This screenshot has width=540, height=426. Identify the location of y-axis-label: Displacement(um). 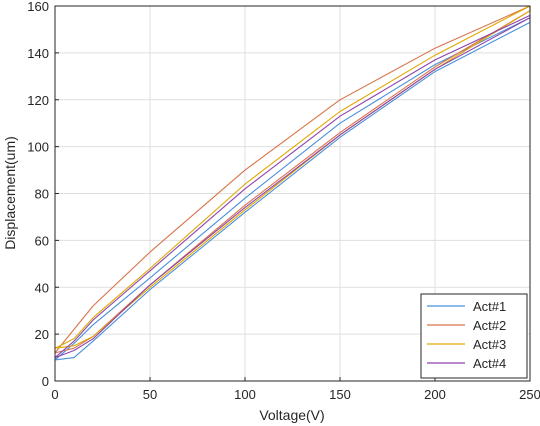
(10, 193).